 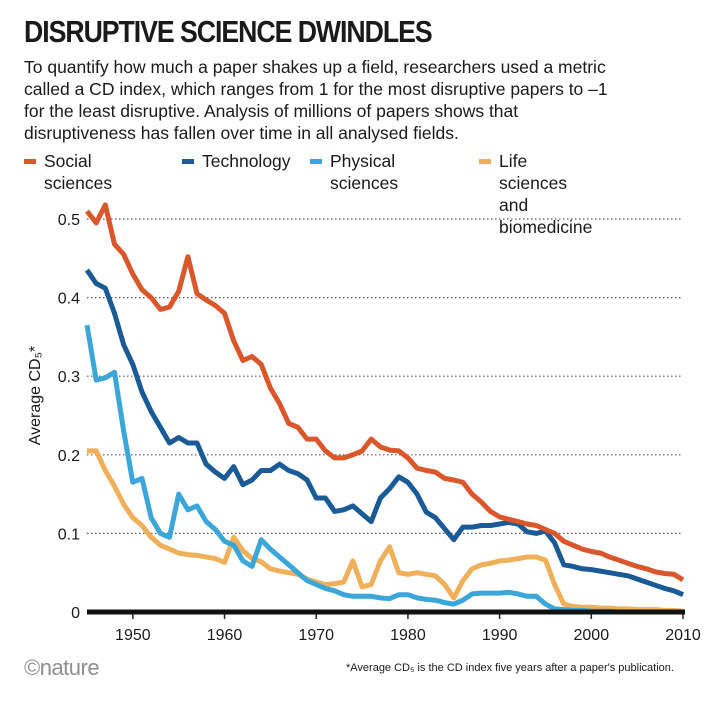 I want to click on x-tick-label: 1950, so click(x=133, y=635).